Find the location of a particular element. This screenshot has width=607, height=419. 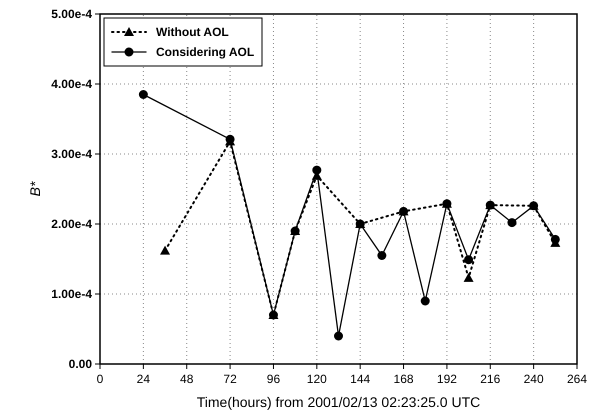

x-tick-label: 216 is located at coordinates (490, 379).